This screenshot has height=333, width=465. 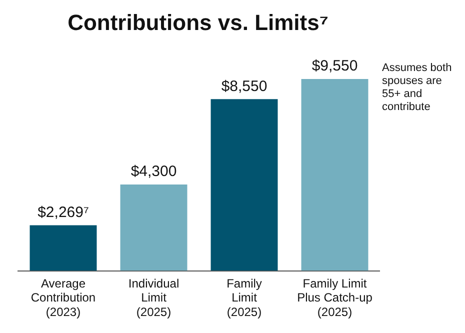 I want to click on data-label: $9,550, so click(x=335, y=66).